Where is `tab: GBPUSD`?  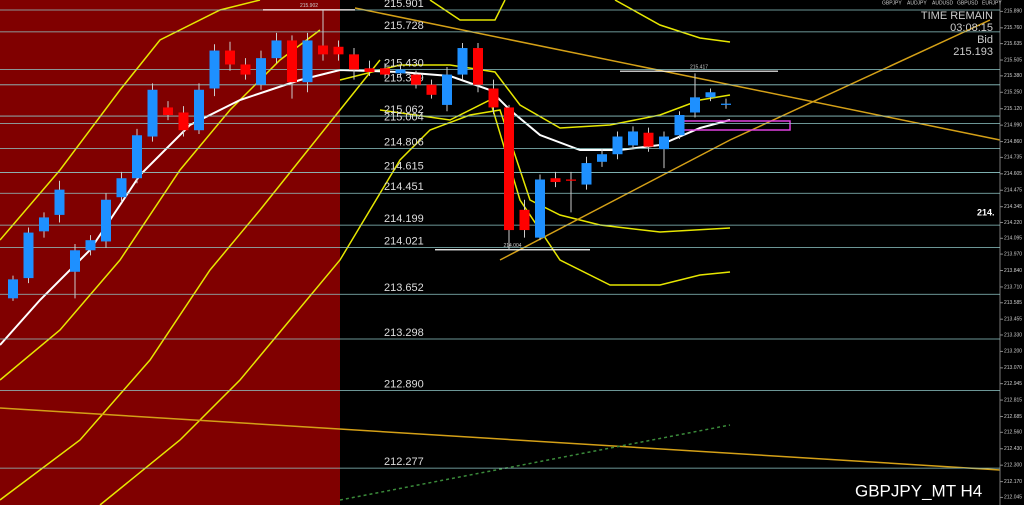
tab: GBPUSD is located at coordinates (968, 3).